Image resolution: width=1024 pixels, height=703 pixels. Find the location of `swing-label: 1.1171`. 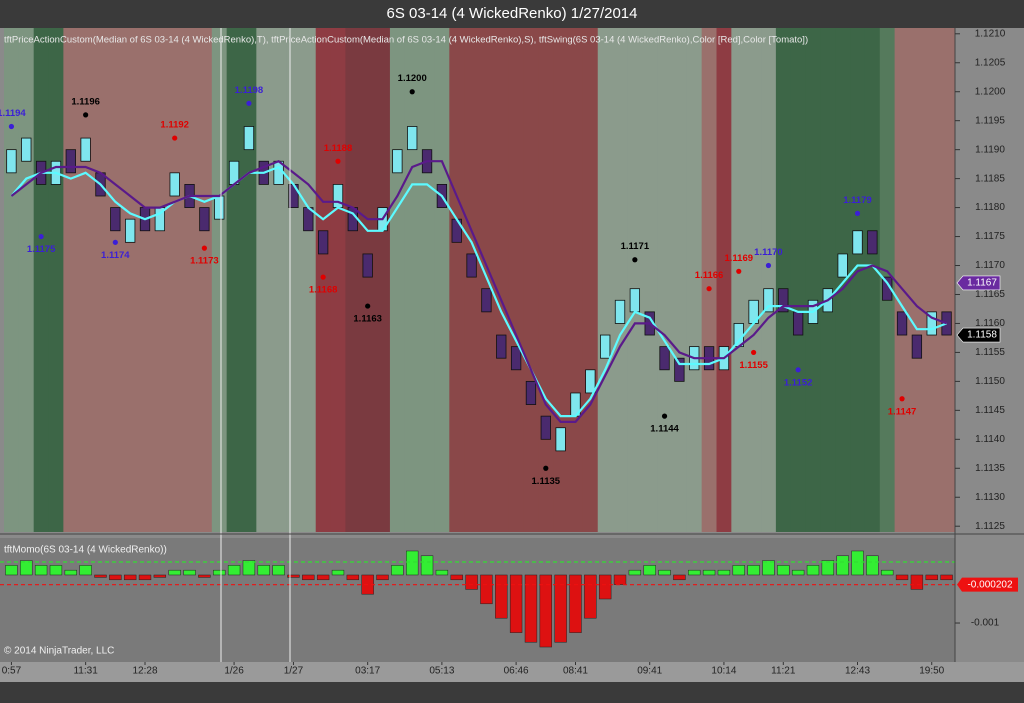

swing-label: 1.1171 is located at coordinates (635, 246).